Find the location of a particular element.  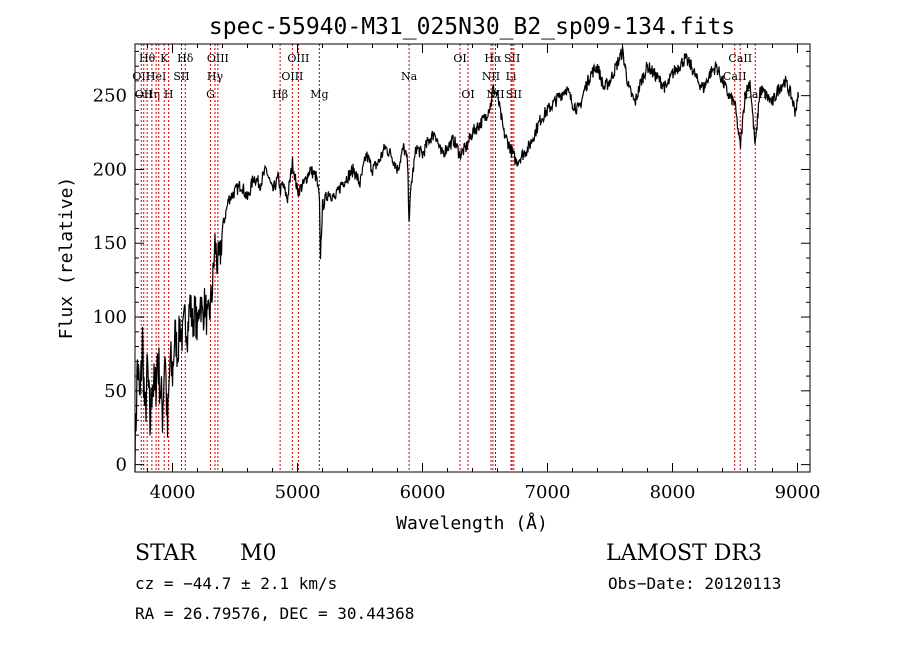

spectral-line-label: K is located at coordinates (164, 58).